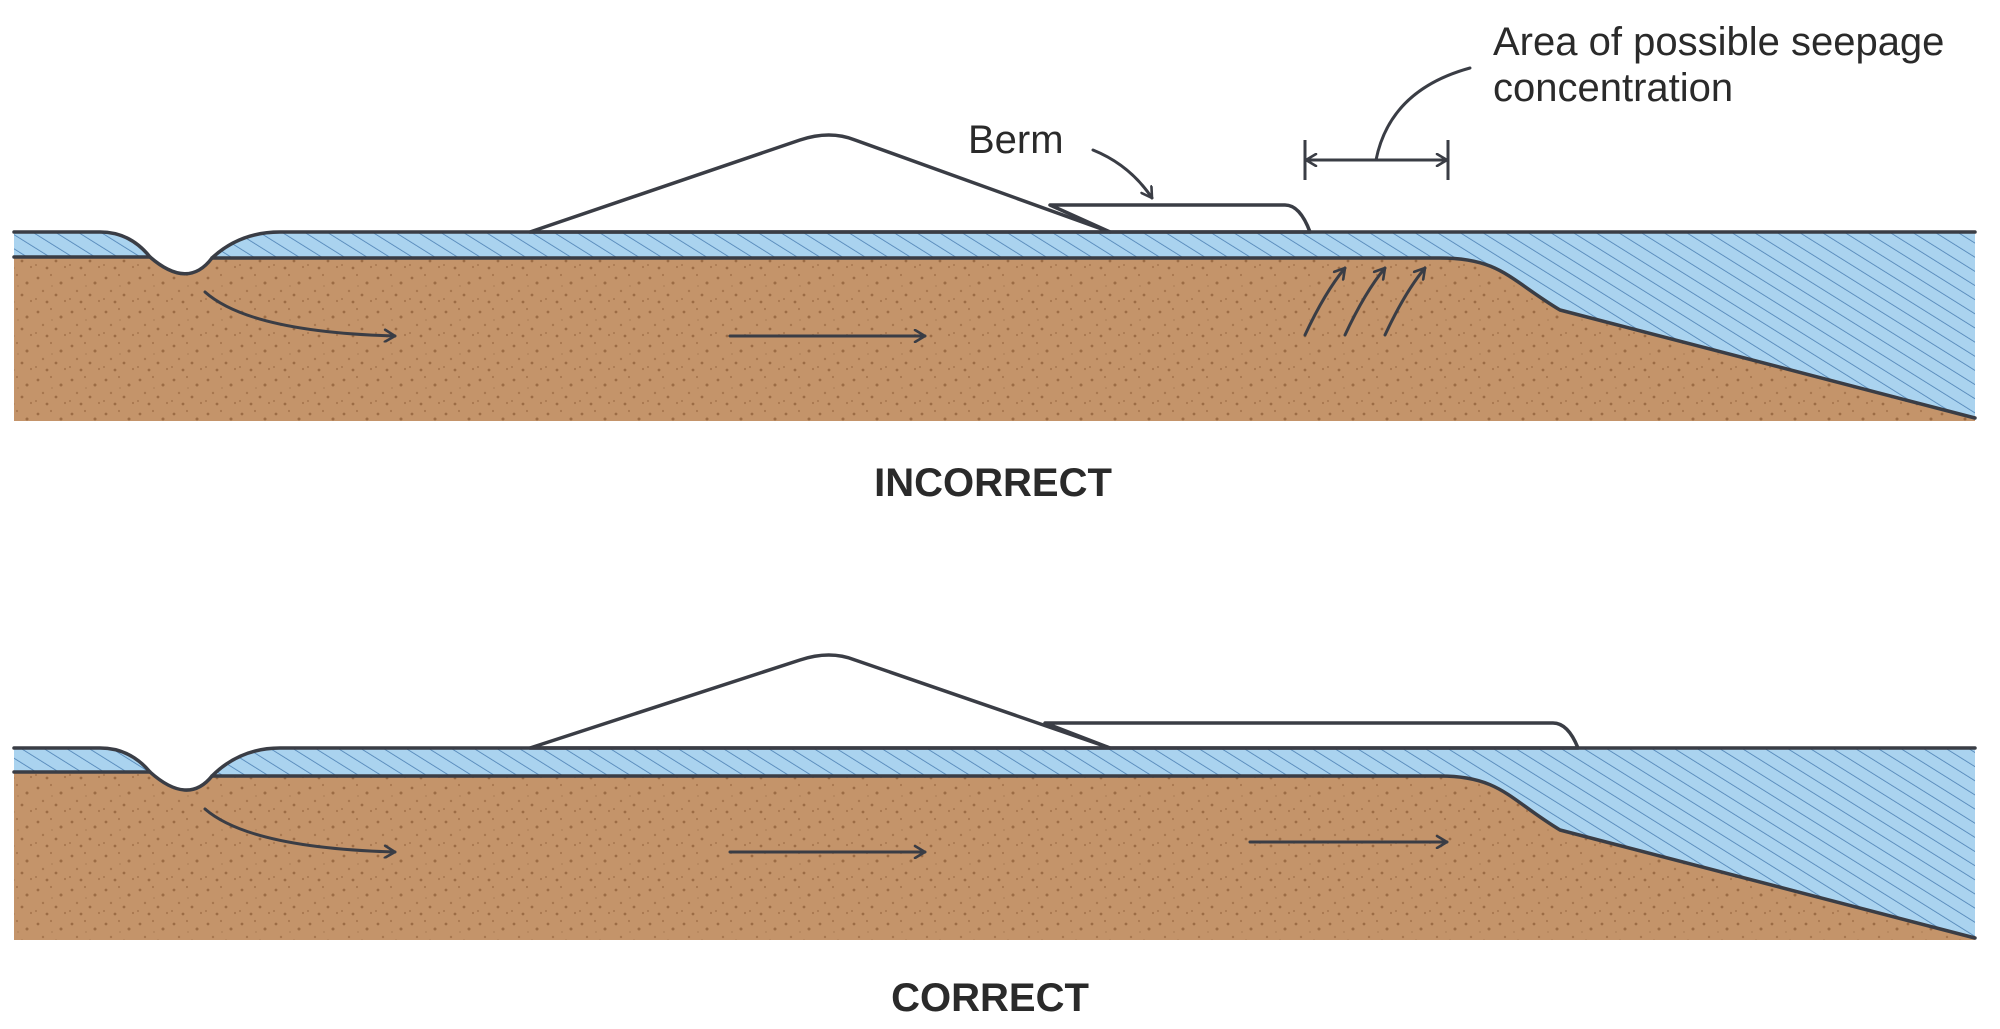 Image resolution: width=2000 pixels, height=1029 pixels. I want to click on seepage-area-leader, so click(1423, 114).